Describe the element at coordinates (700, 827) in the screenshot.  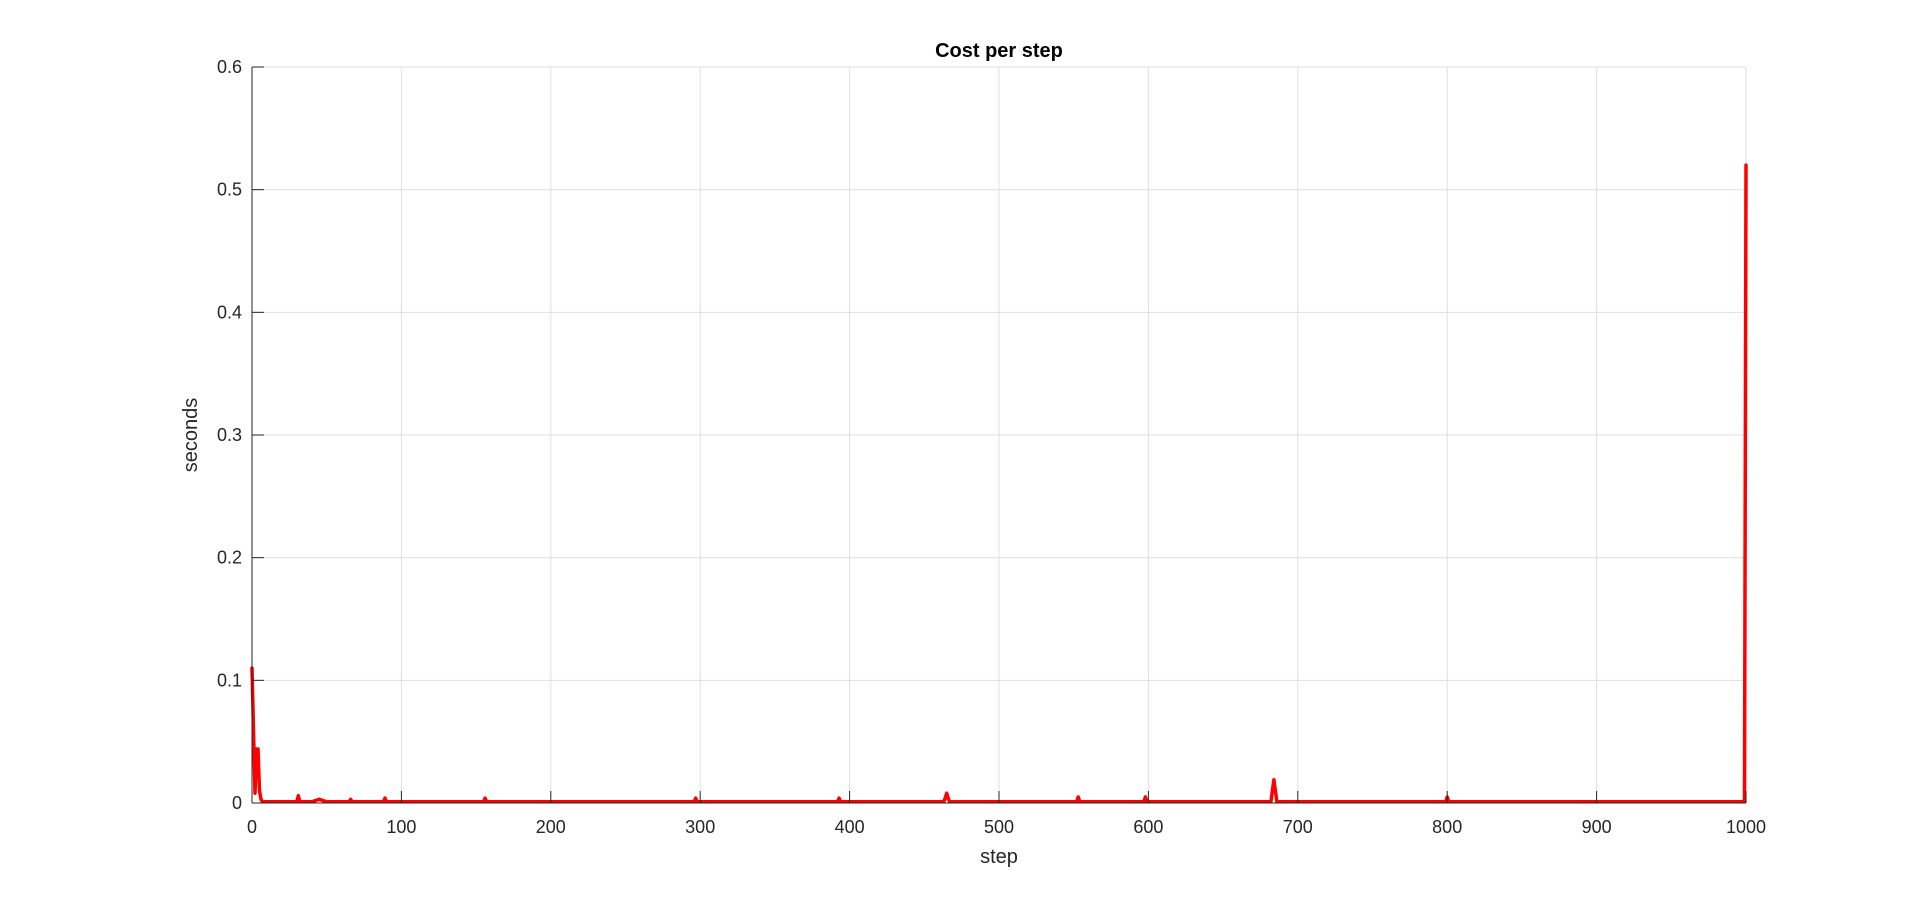
I see `x-tick-label: 300` at that location.